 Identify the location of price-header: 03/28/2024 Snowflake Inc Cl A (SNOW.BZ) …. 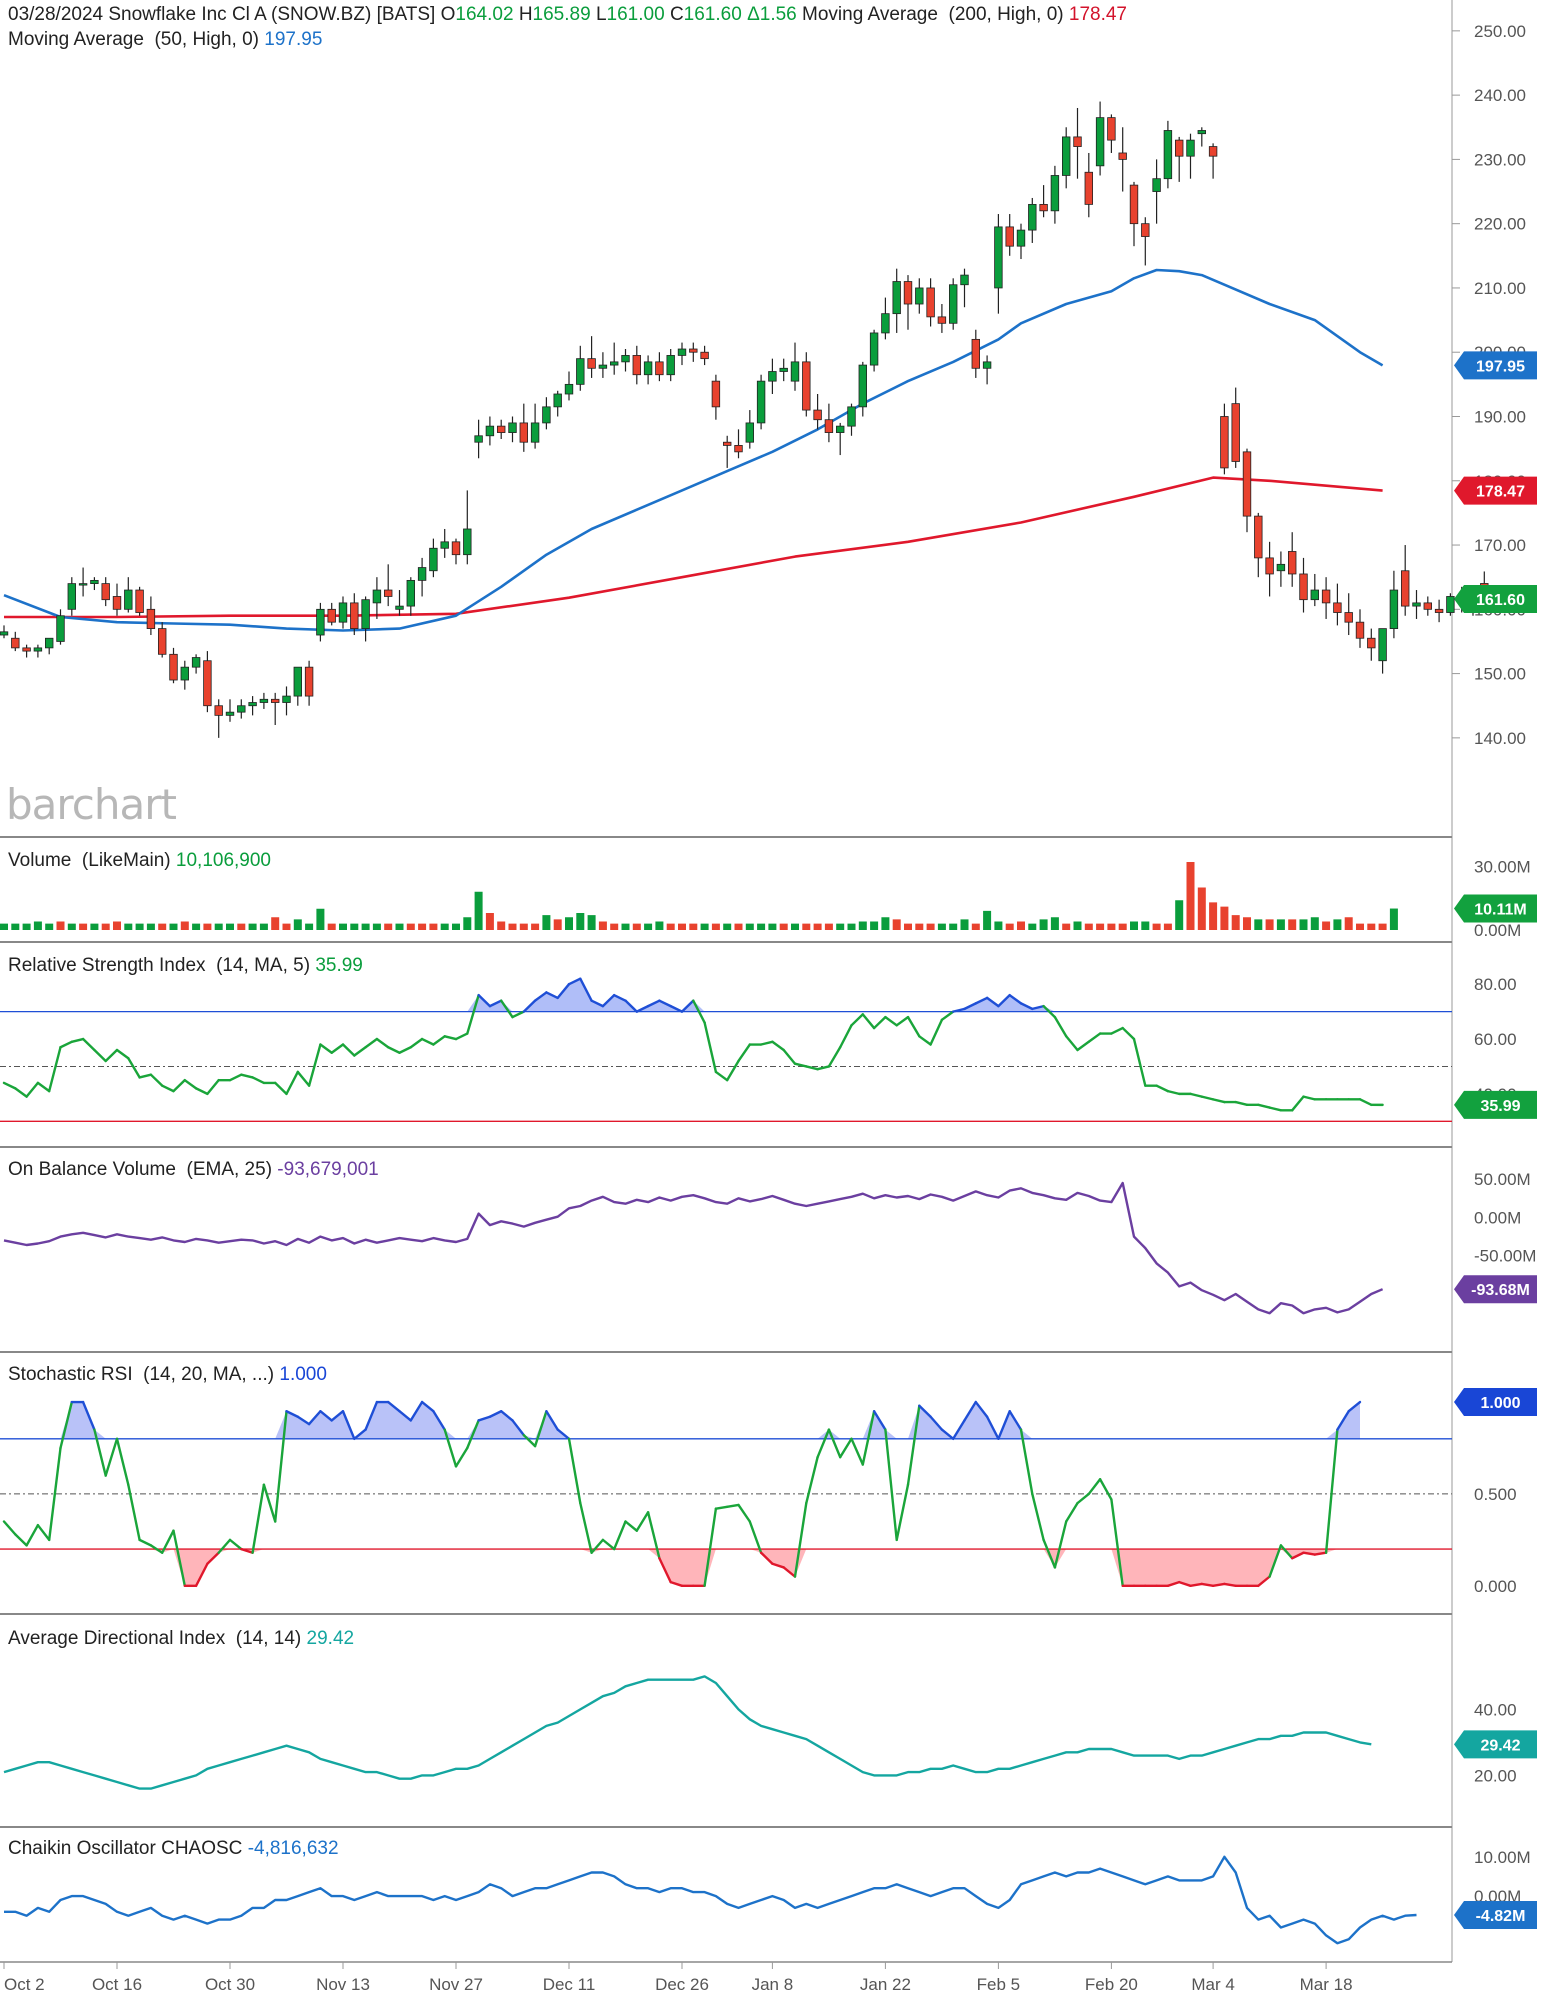
(567, 14).